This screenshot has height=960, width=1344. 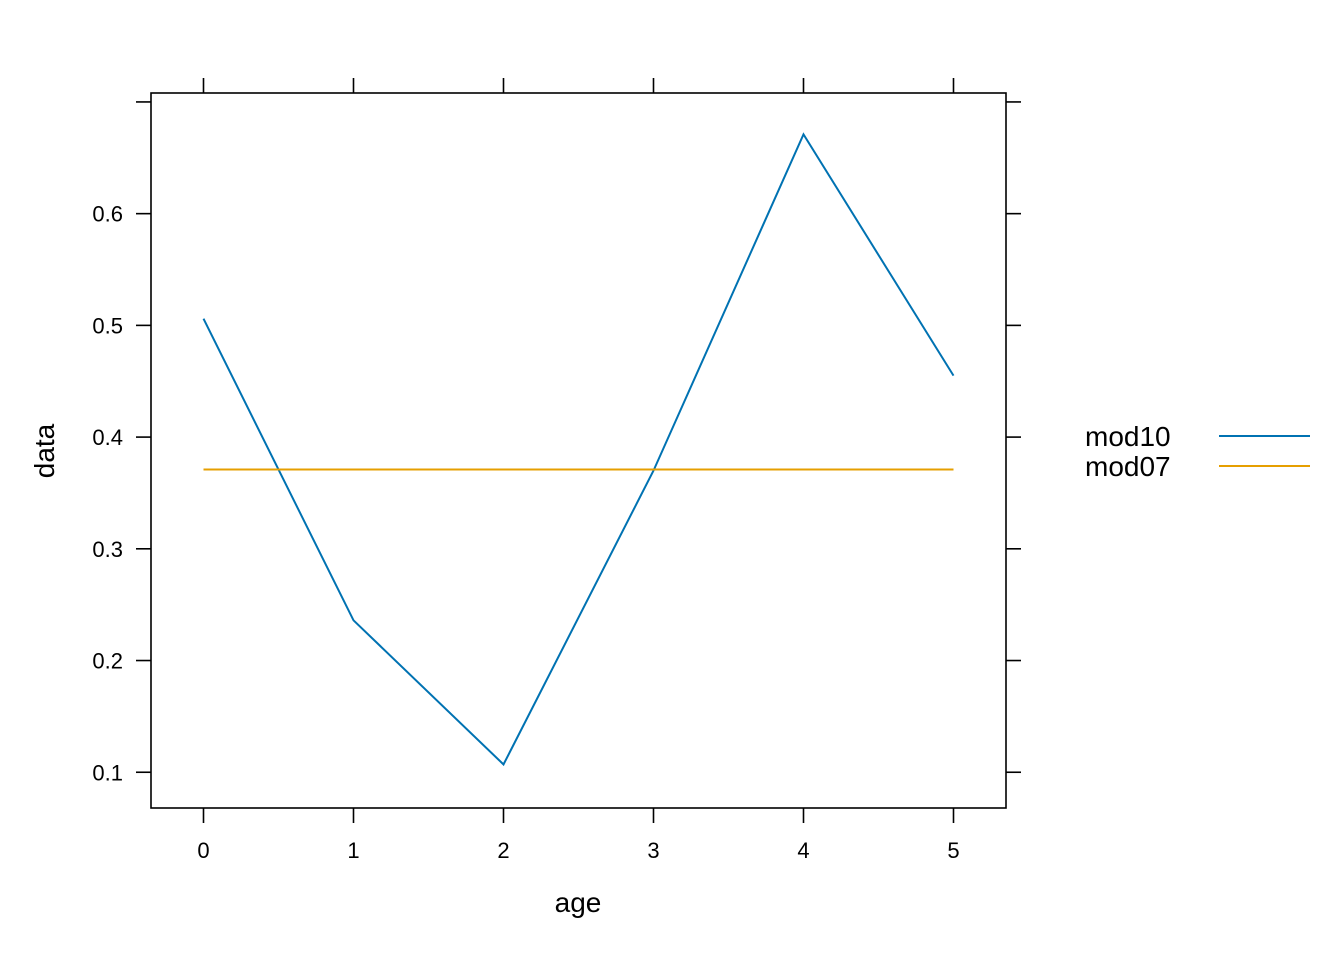 I want to click on y-tick-label: 0.1, so click(x=107, y=772).